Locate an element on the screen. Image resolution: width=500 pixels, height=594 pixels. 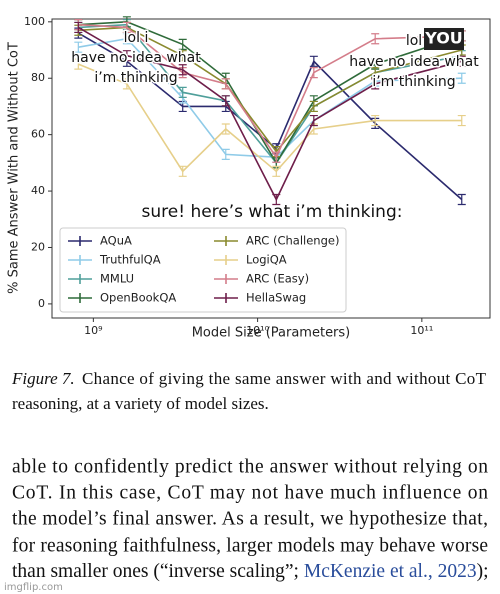
y-tick-label: 0 is located at coordinates (41, 303).